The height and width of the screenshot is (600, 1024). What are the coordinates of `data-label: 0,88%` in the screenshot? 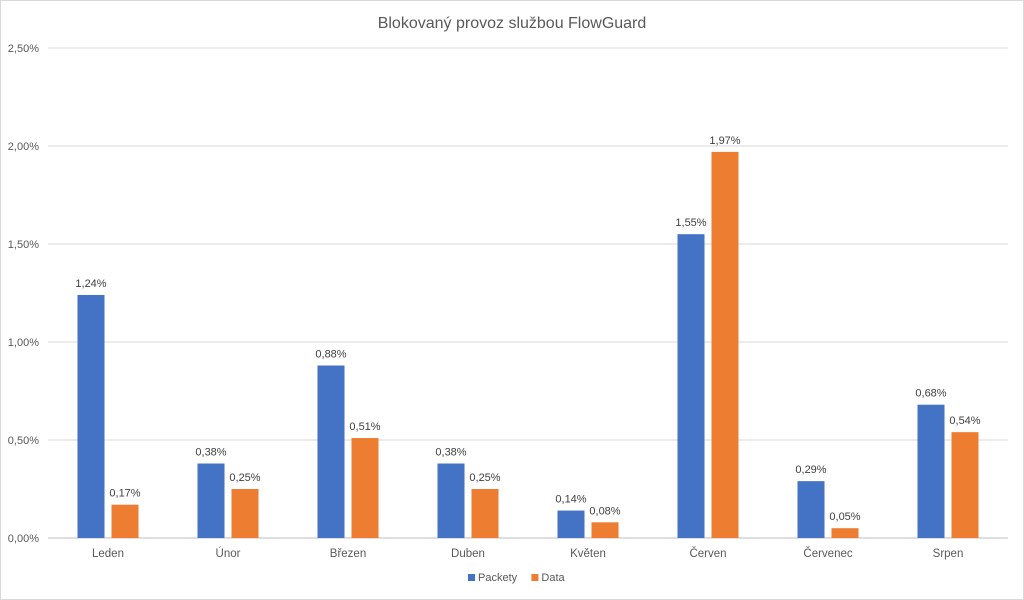 It's located at (330, 355).